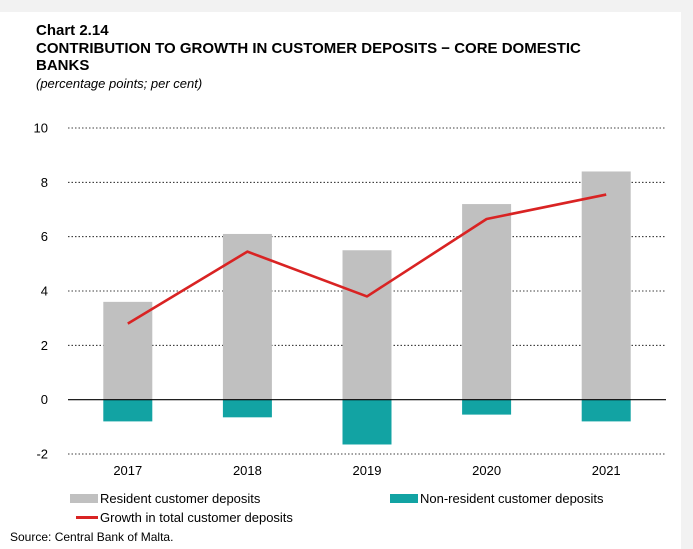 Image resolution: width=693 pixels, height=549 pixels. I want to click on source-note: Source: Central Bank of Malta., so click(92, 537).